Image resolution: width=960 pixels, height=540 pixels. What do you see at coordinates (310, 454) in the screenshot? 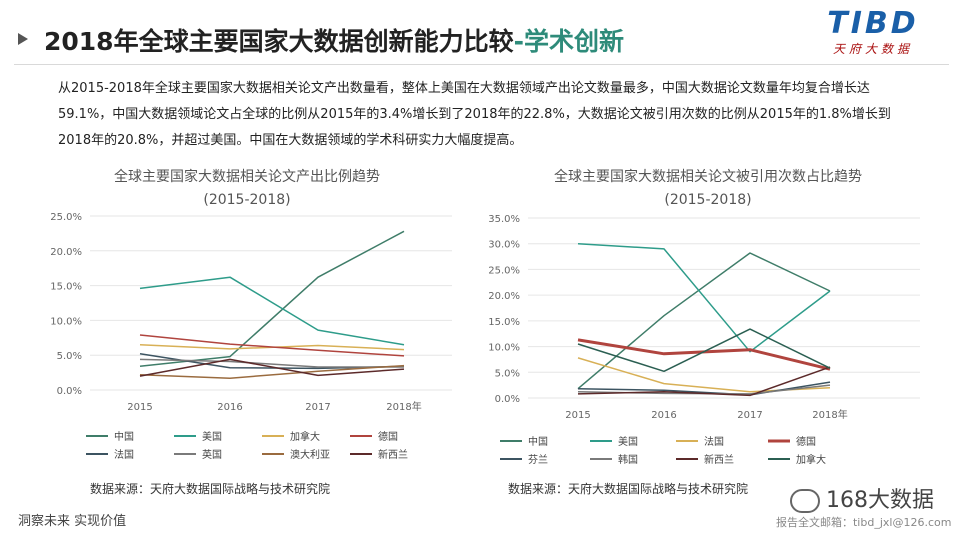
I see `legend-label: 澳大利亚` at bounding box center [310, 454].